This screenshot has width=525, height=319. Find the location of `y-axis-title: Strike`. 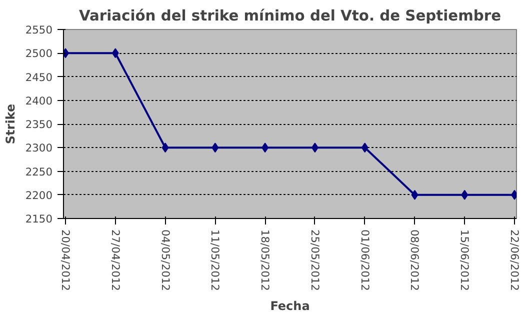

y-axis-title: Strike is located at coordinates (10, 124).